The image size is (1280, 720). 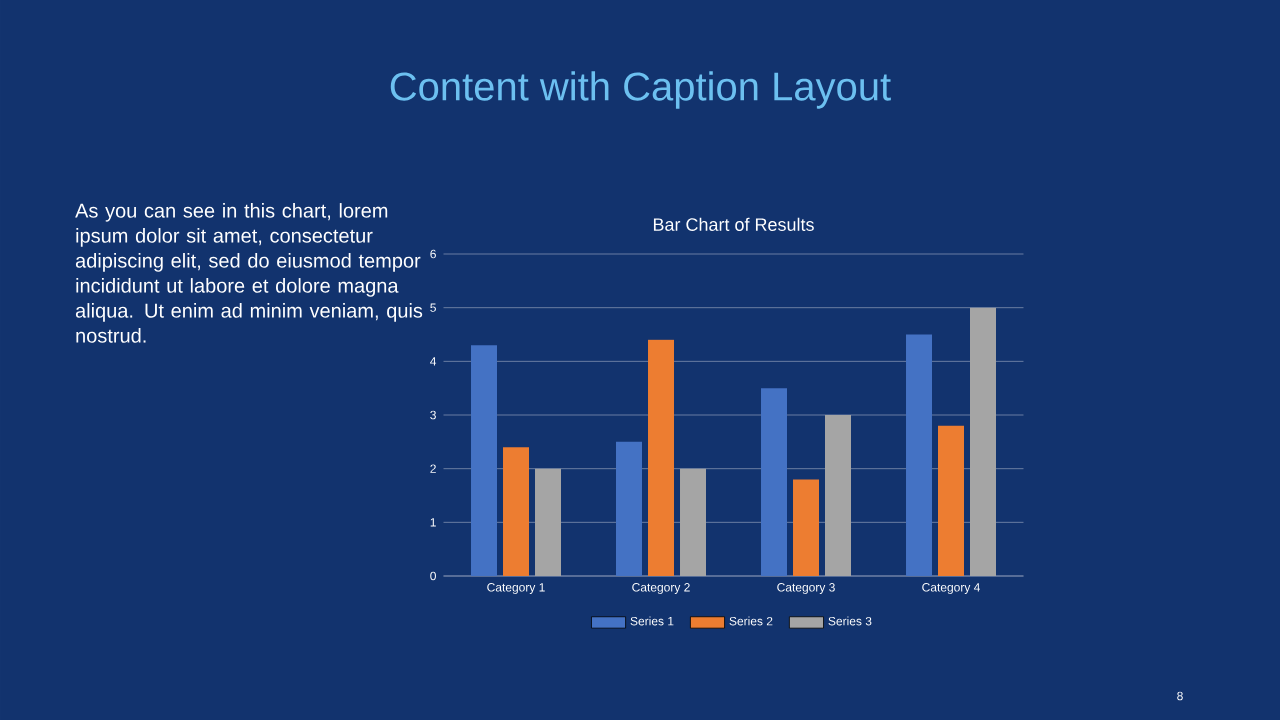 What do you see at coordinates (640, 90) in the screenshot?
I see `text: Content with Caption Layout` at bounding box center [640, 90].